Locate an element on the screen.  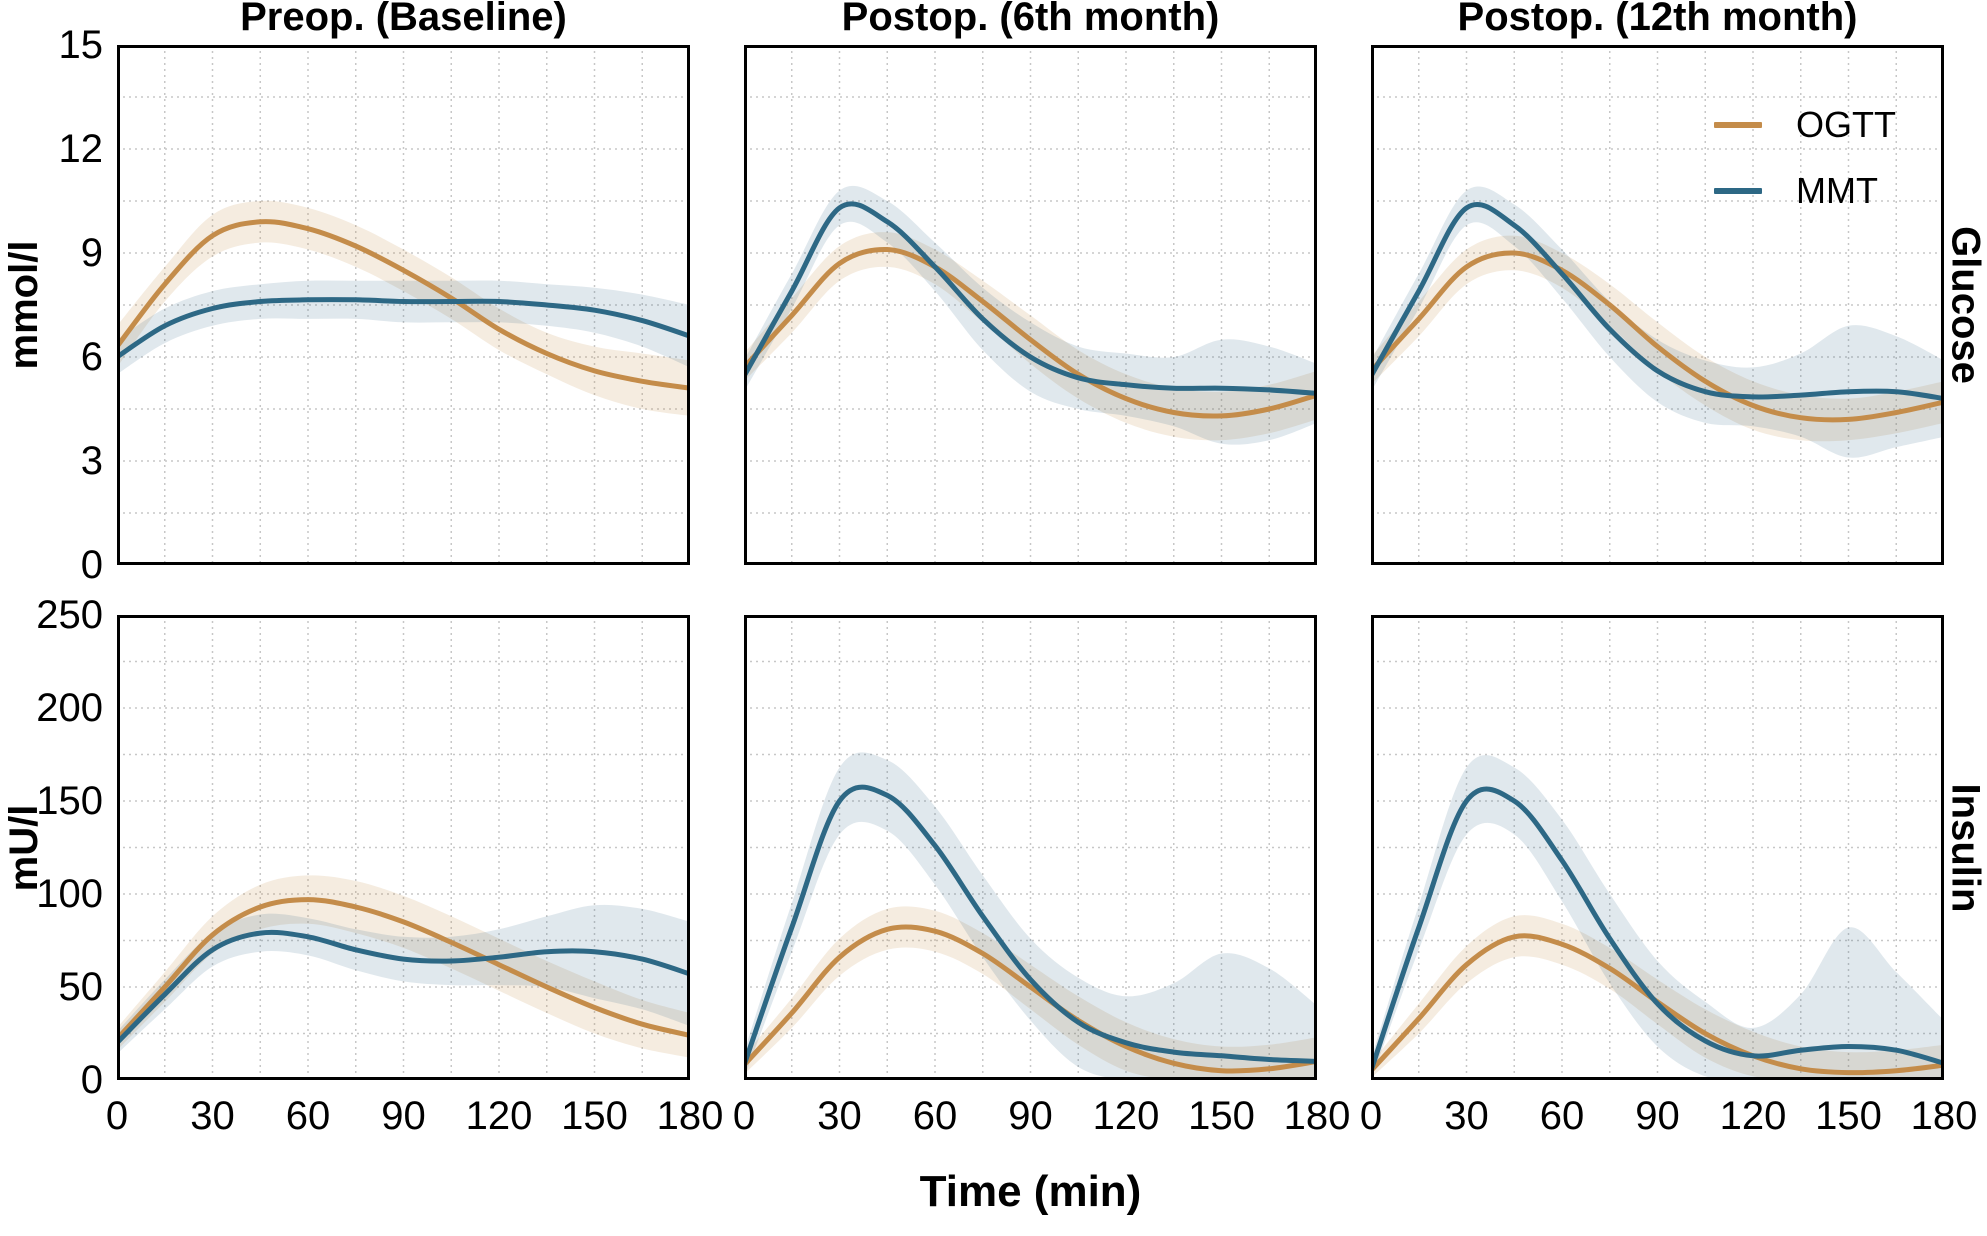
insulin-postop6-plot is located at coordinates (1030, 847).